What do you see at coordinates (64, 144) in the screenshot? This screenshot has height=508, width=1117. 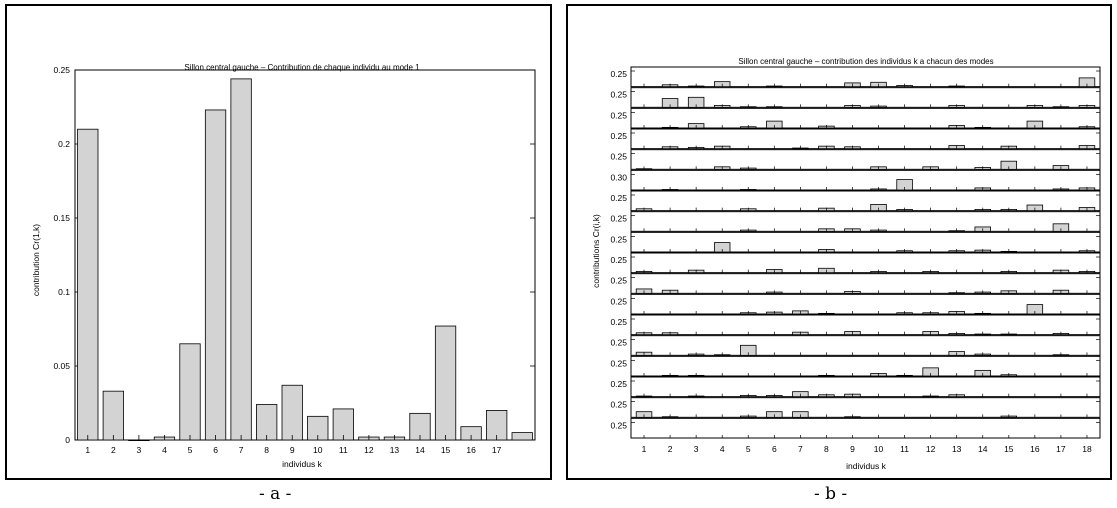 I see `y-tick-label: 0.2` at bounding box center [64, 144].